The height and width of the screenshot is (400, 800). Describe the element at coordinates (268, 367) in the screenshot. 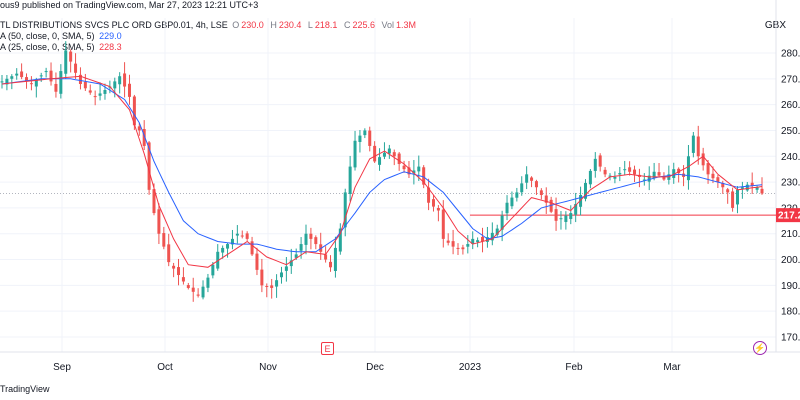

I see `x-tick-label: Nov` at that location.